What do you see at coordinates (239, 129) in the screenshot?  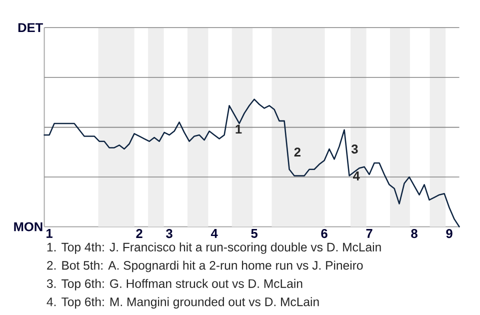 I see `annotation: 1` at bounding box center [239, 129].